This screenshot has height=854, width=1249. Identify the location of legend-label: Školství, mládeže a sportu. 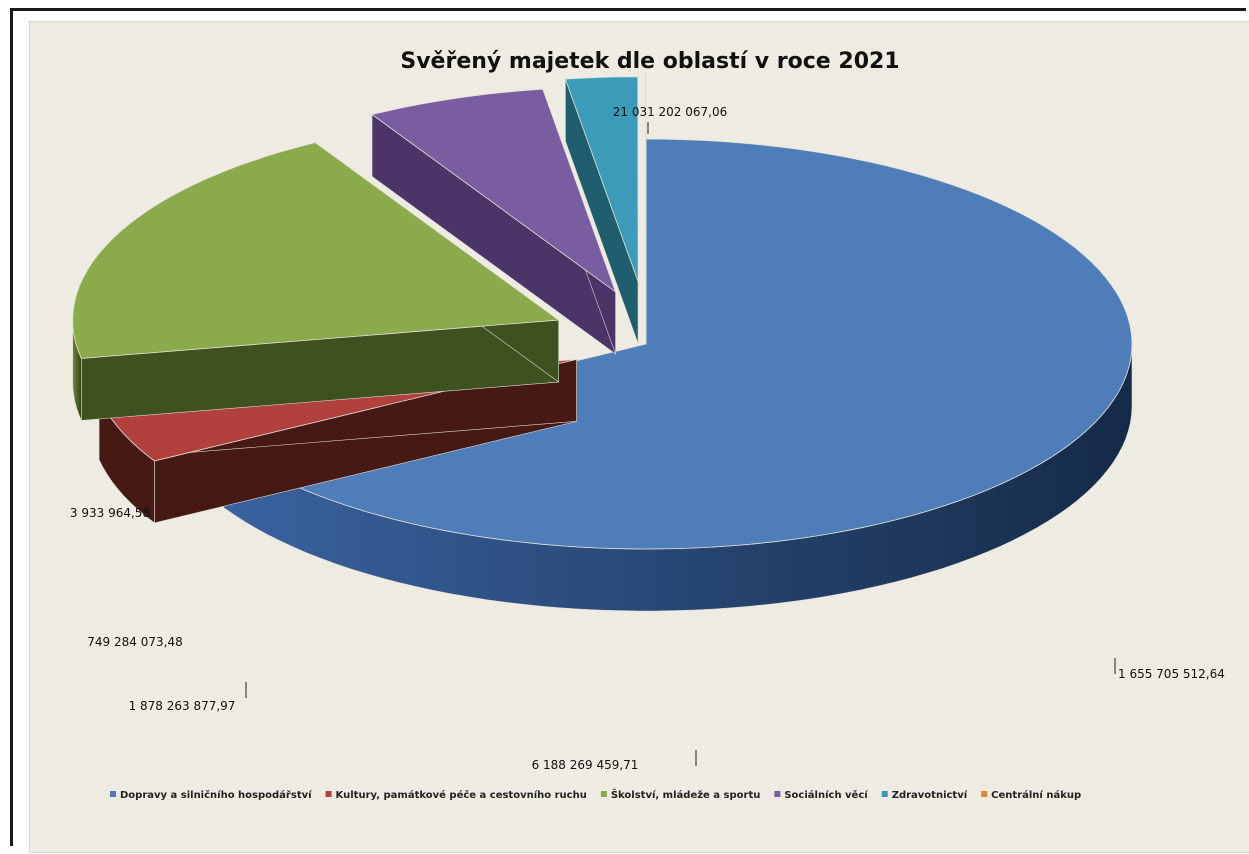
(686, 794).